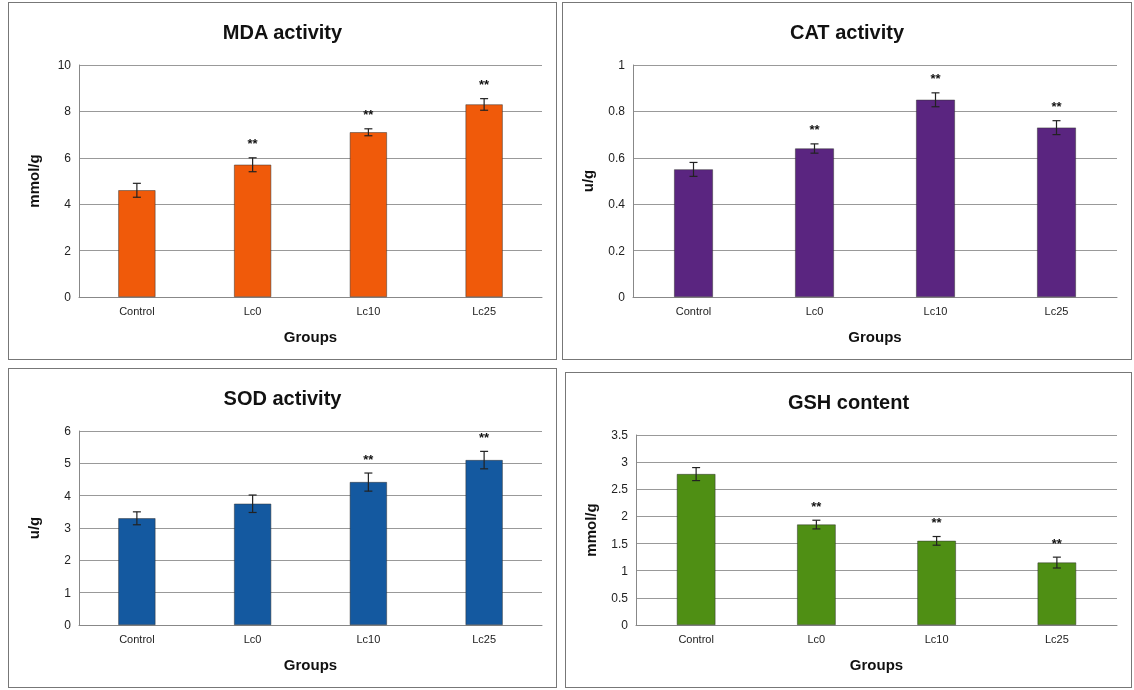  What do you see at coordinates (848, 402) in the screenshot?
I see `chart-title: GSH content` at bounding box center [848, 402].